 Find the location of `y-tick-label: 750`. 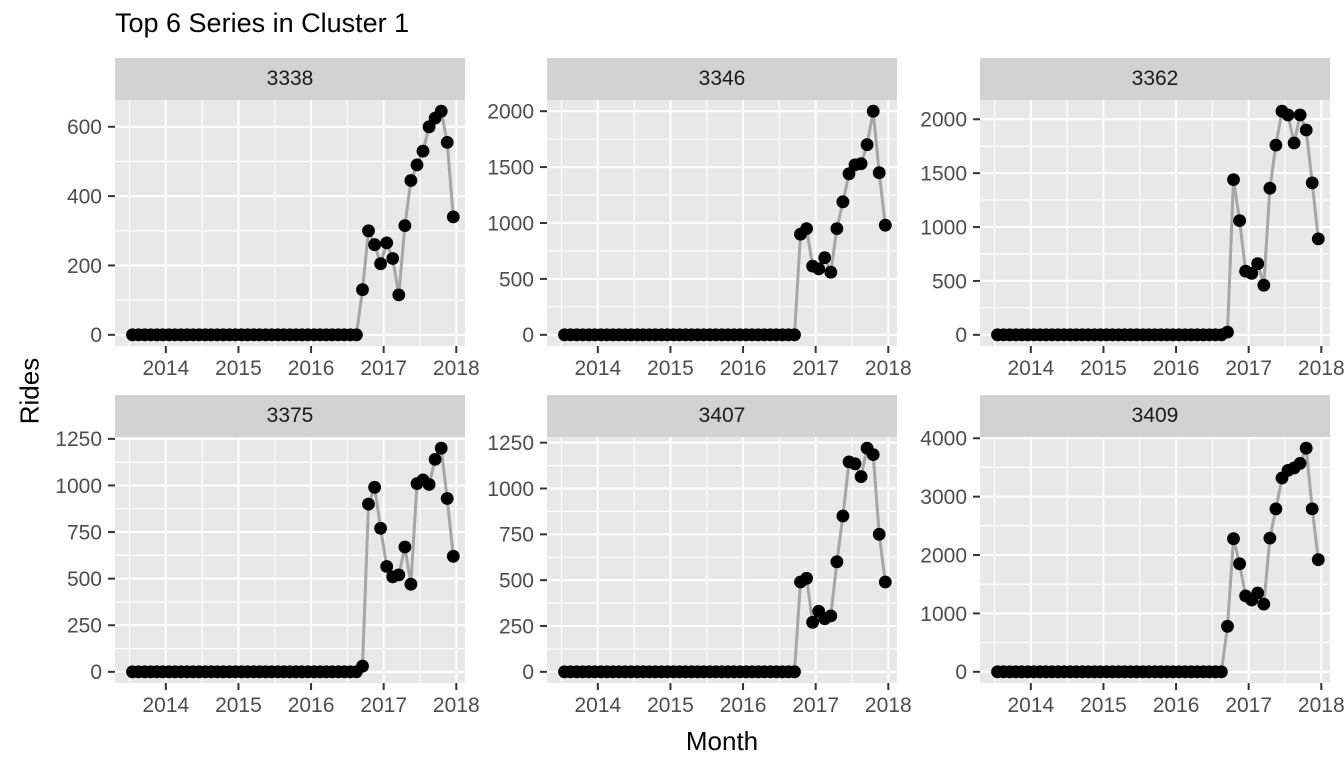

y-tick-label: 750 is located at coordinates (84, 532).